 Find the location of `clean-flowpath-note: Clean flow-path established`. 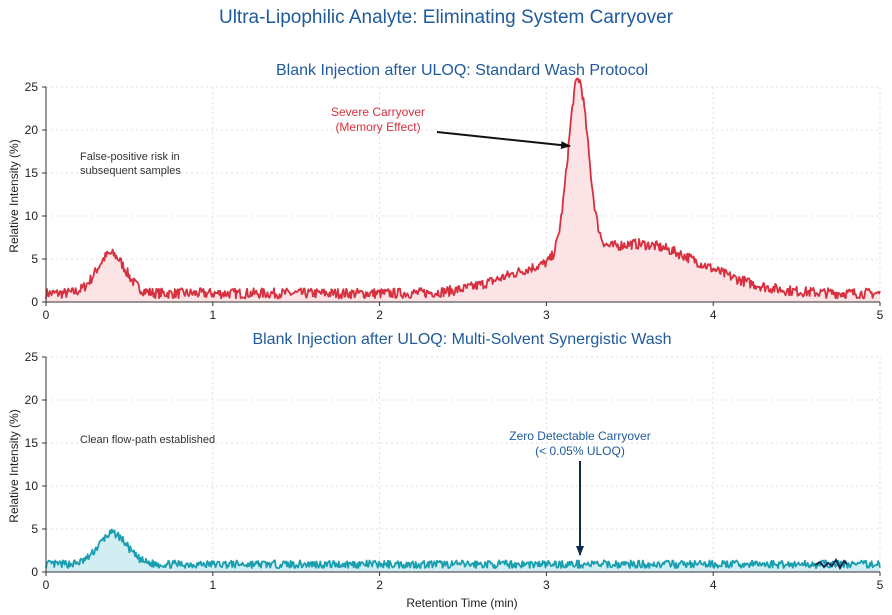

clean-flowpath-note: Clean flow-path established is located at coordinates (147, 440).